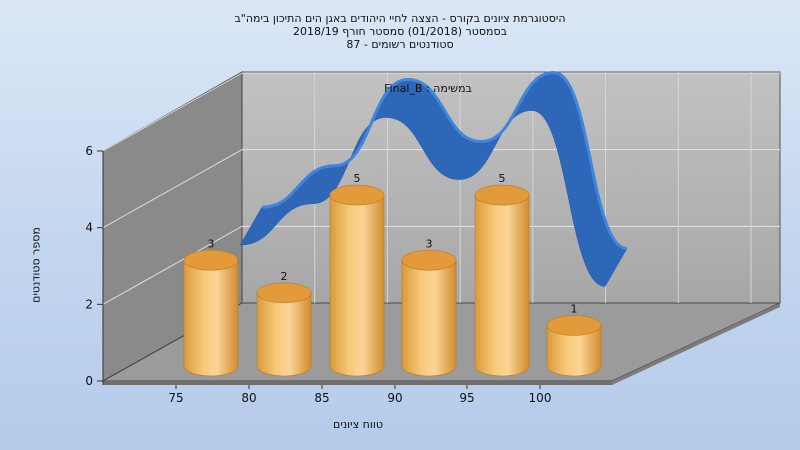 This screenshot has width=800, height=450. Describe the element at coordinates (428, 88) in the screenshot. I see `task-annotation: Final_B : במשימה` at that location.